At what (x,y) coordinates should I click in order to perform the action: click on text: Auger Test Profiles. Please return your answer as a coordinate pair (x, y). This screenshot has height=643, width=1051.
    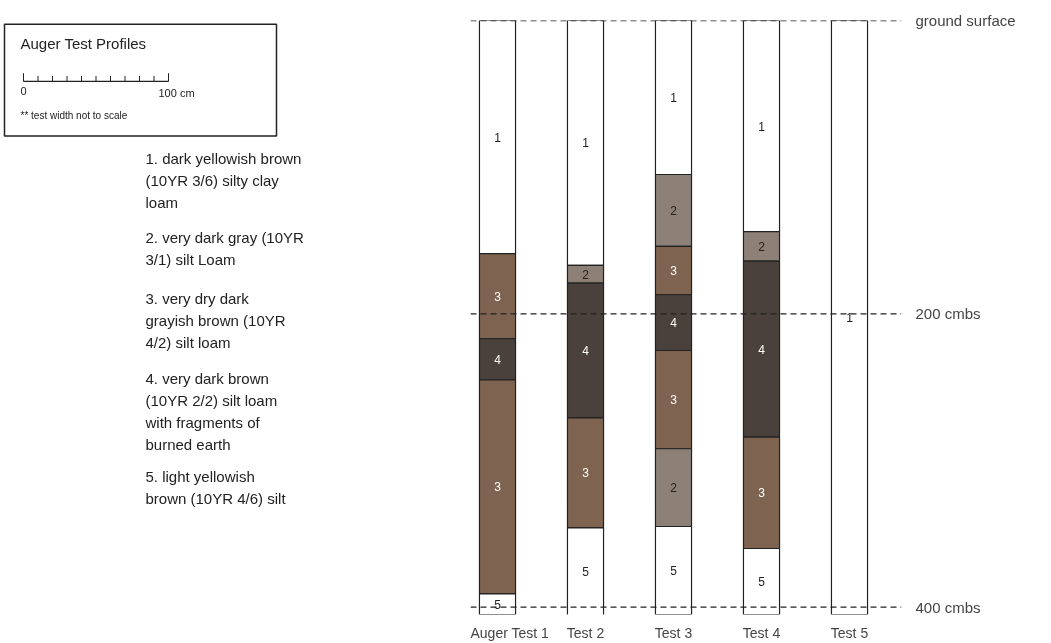
    Looking at the image, I should click on (83, 44).